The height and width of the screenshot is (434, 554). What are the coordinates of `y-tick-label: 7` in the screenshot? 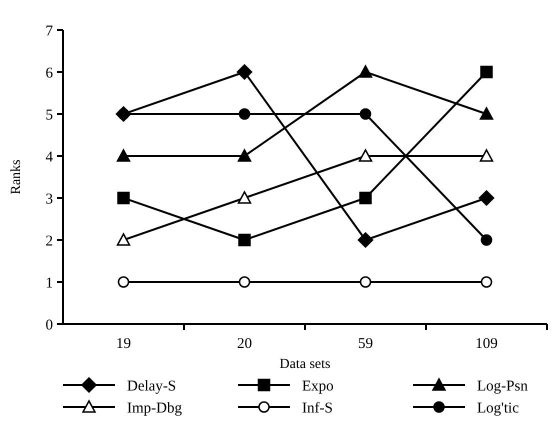 It's located at (50, 31).